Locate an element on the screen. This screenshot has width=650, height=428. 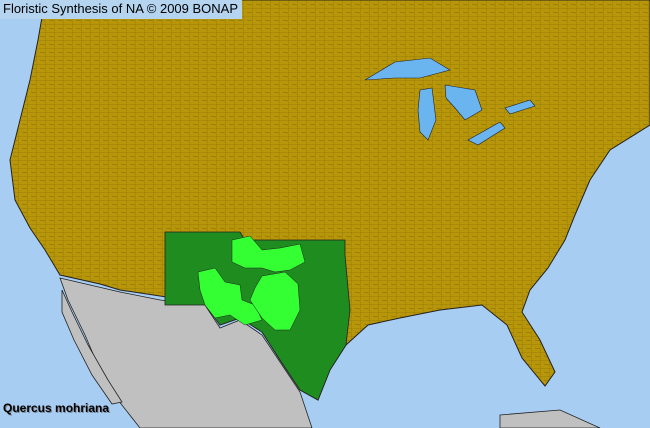
baja-peninsula is located at coordinates (92, 347).